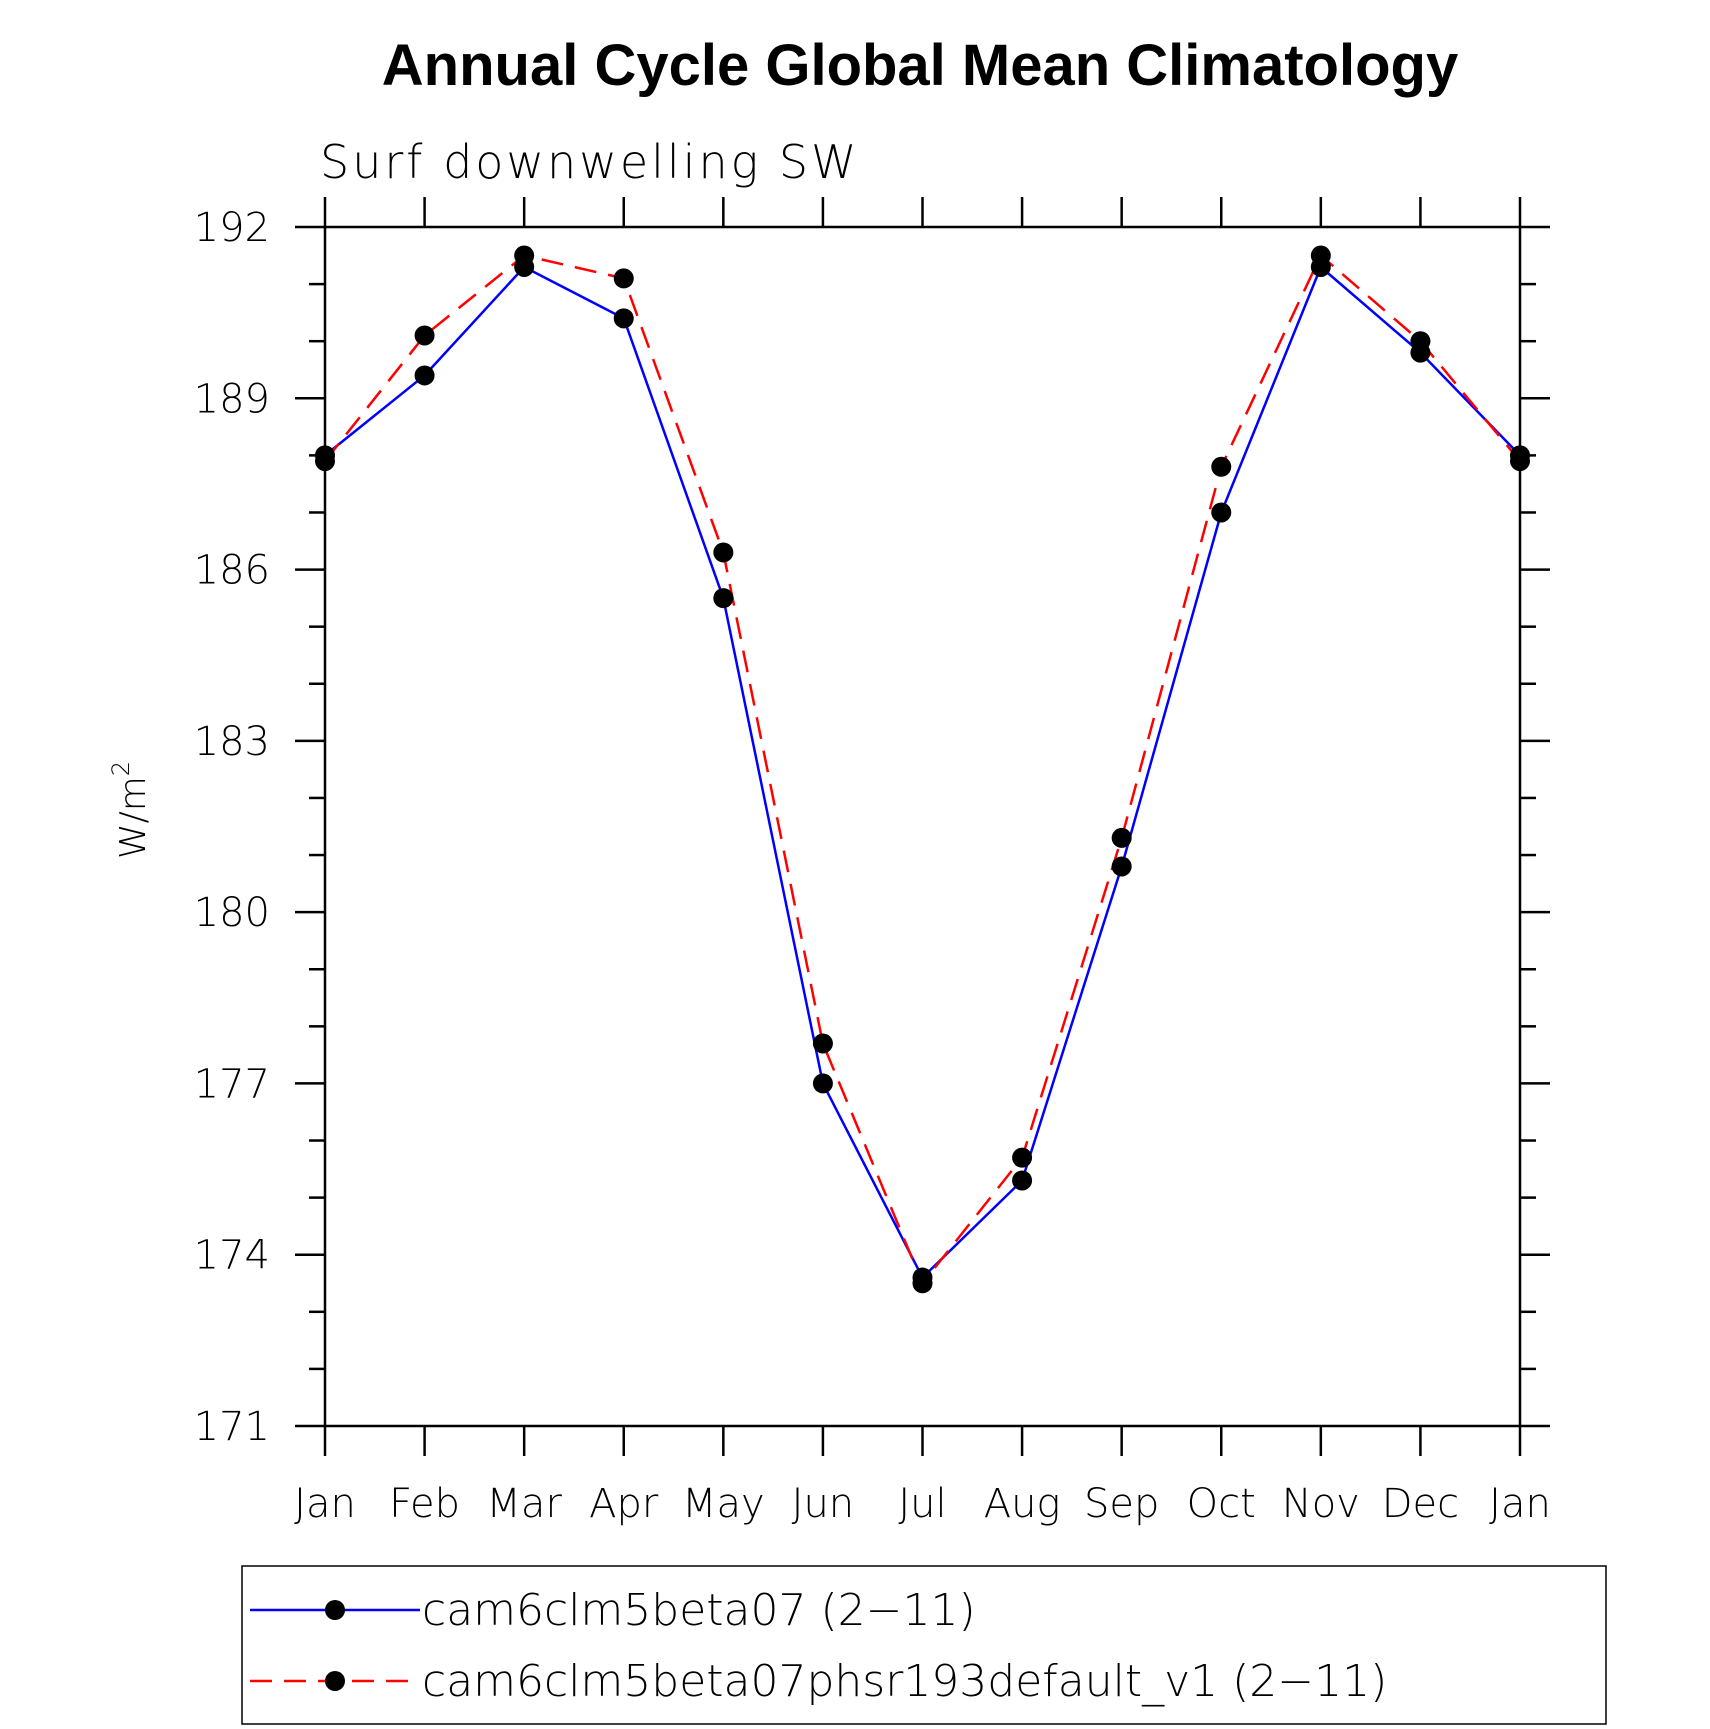  Describe the element at coordinates (133, 817) in the screenshot. I see `y-axis-label-base: W/m` at that location.